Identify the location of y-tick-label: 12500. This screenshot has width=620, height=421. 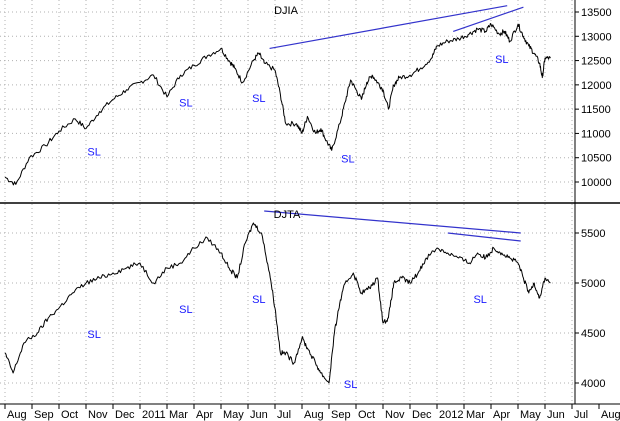
(596, 62).